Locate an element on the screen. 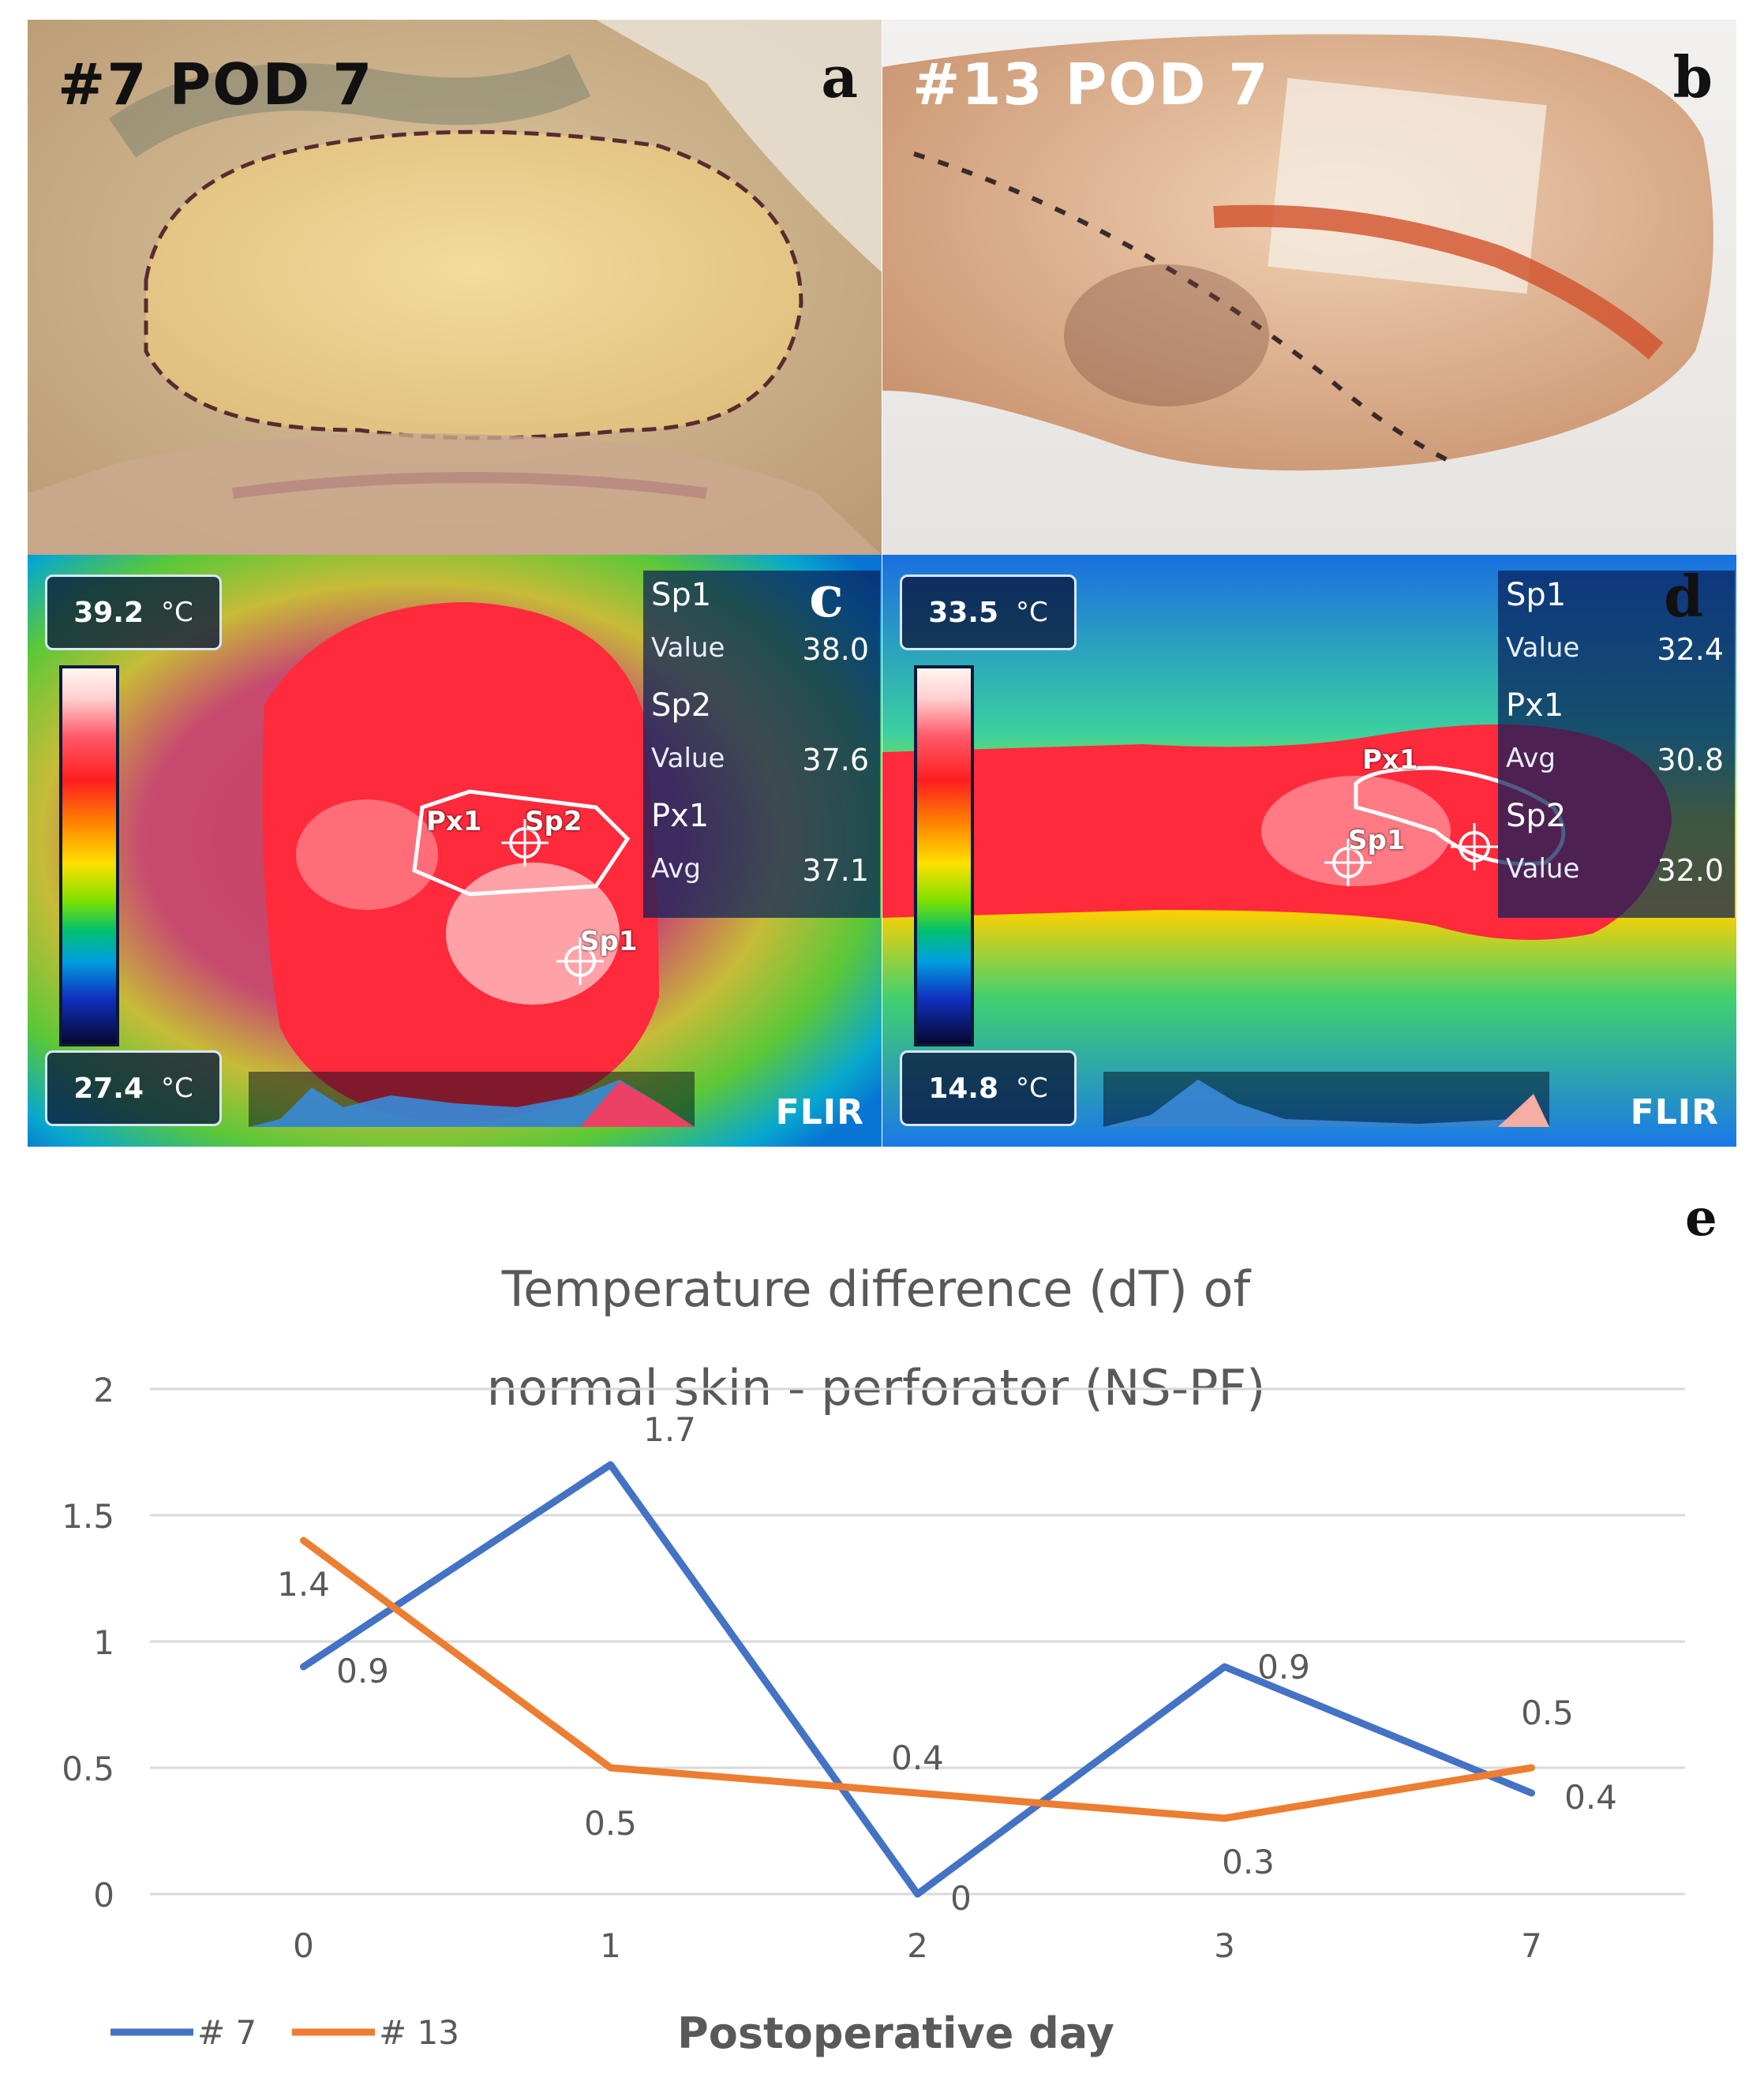  series-lines is located at coordinates (917, 1680).